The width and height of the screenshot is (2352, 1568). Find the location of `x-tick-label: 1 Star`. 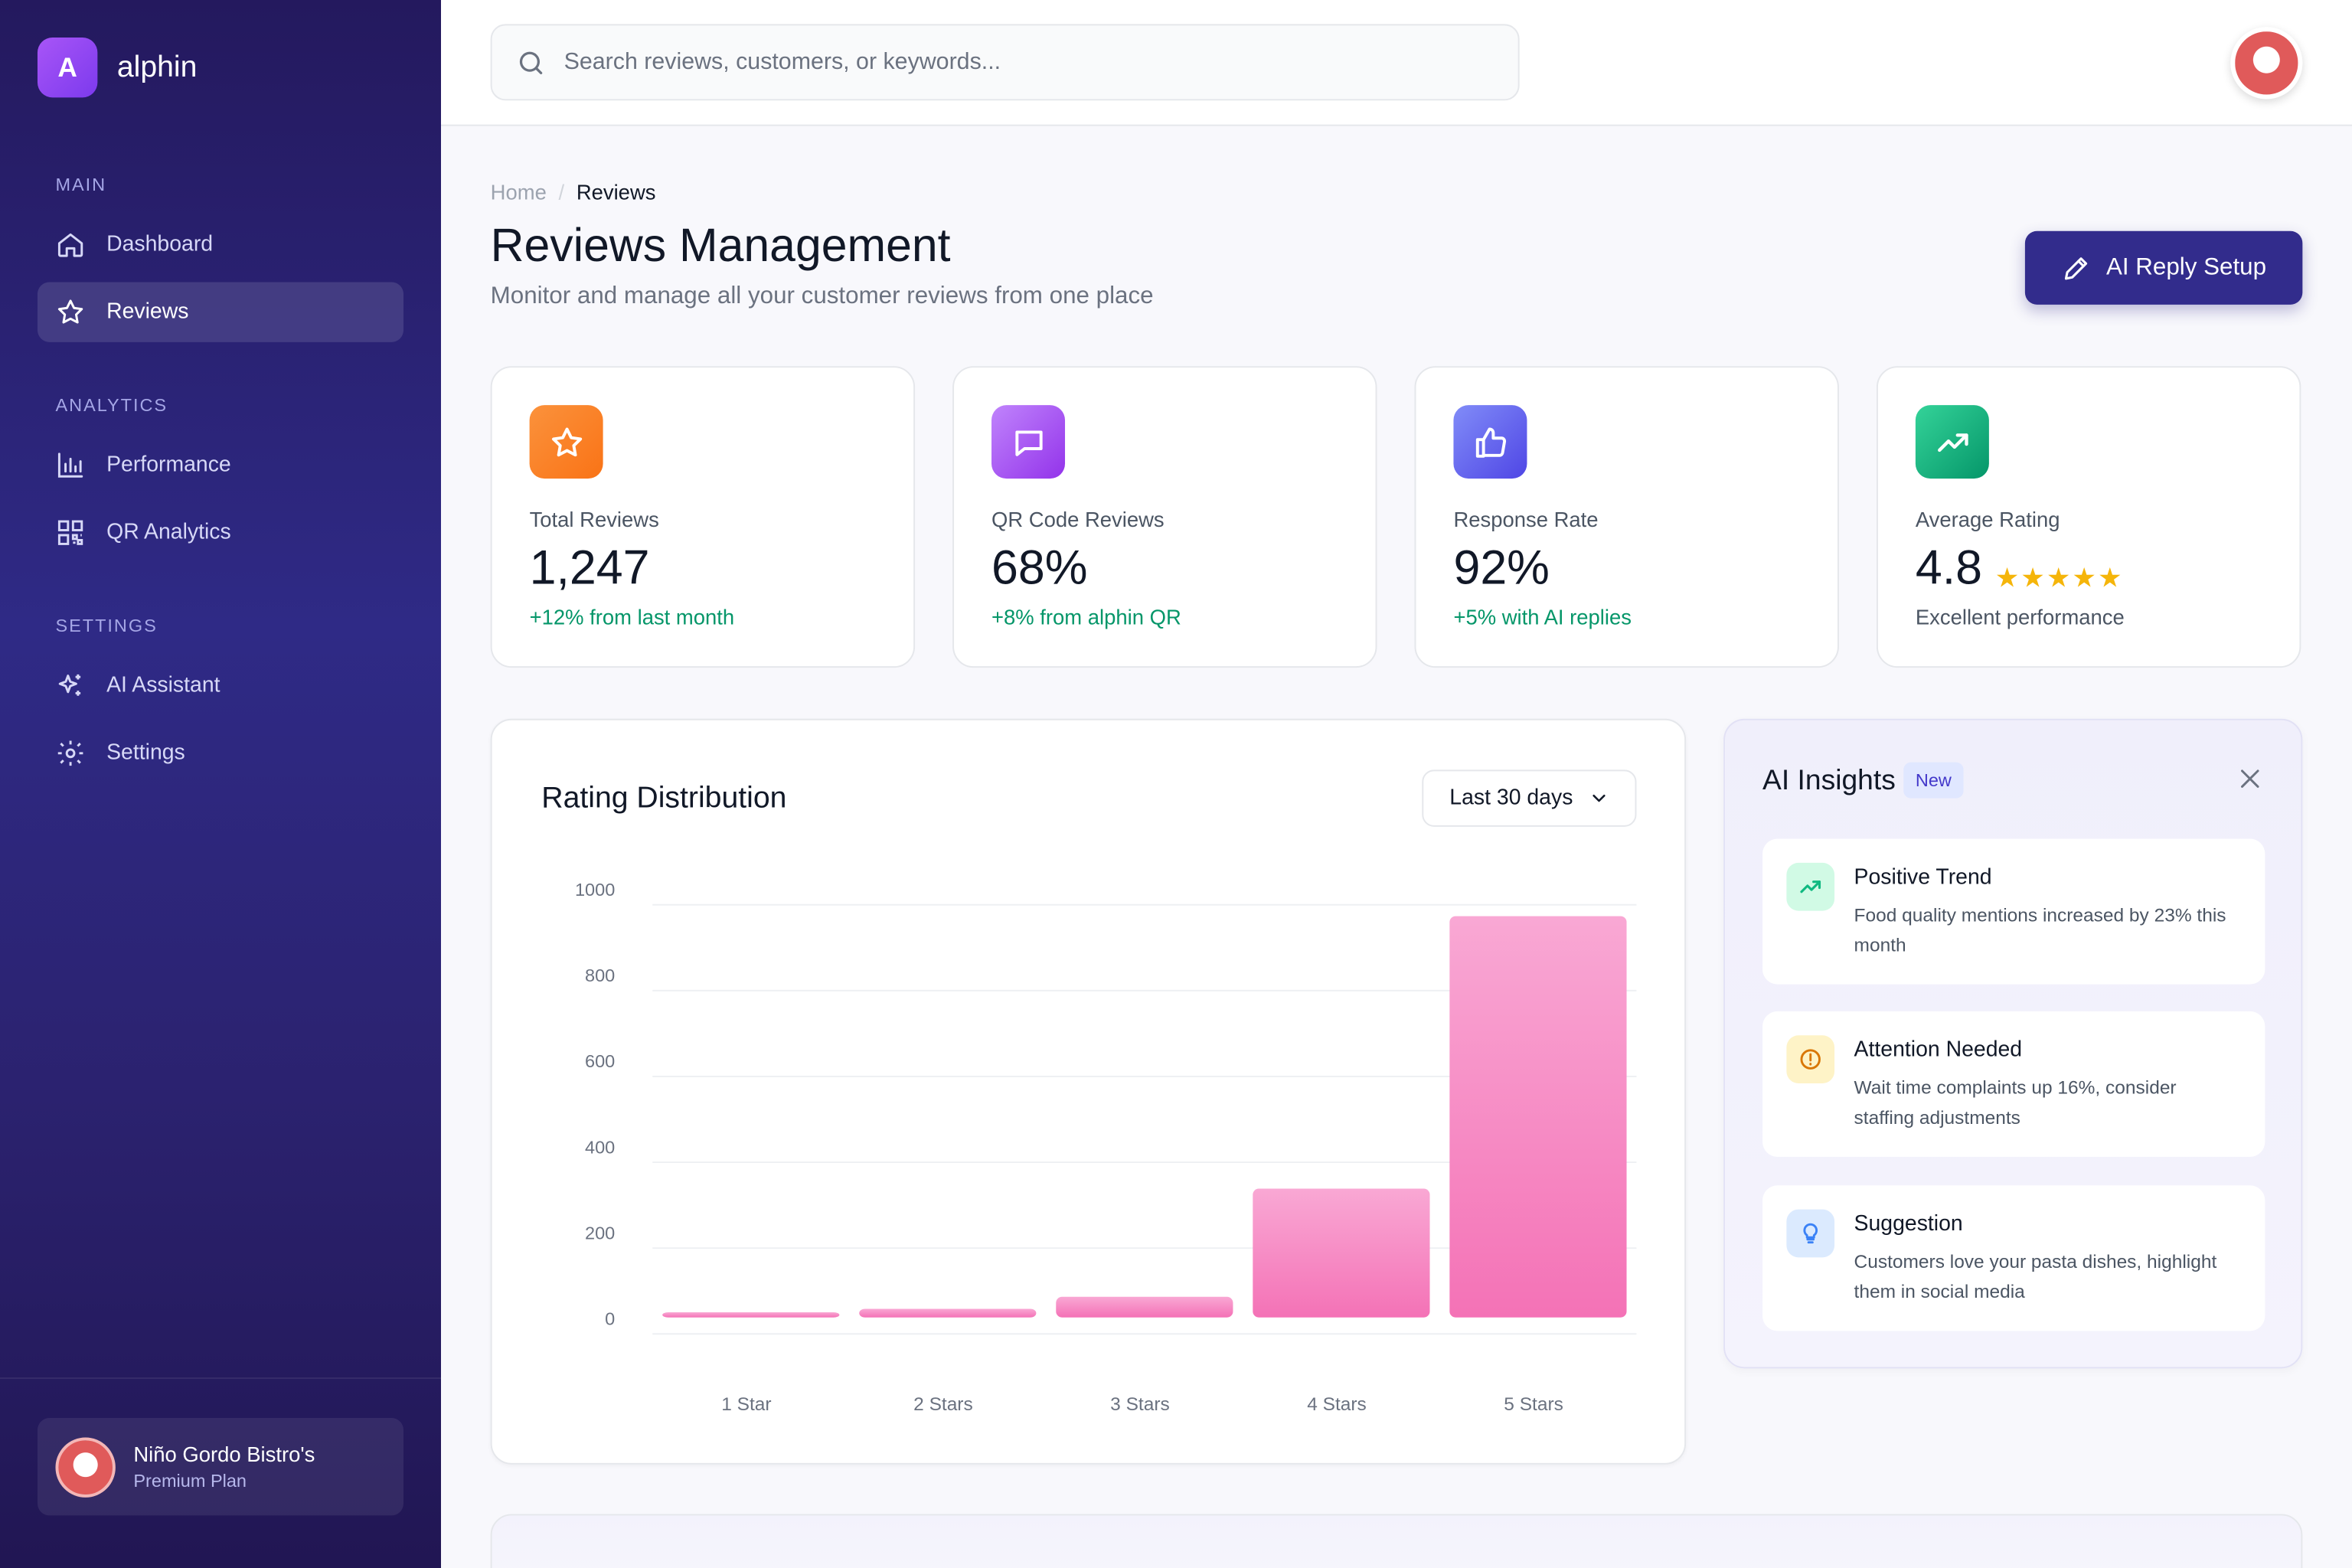

x-tick-label: 1 Star is located at coordinates (746, 1404).